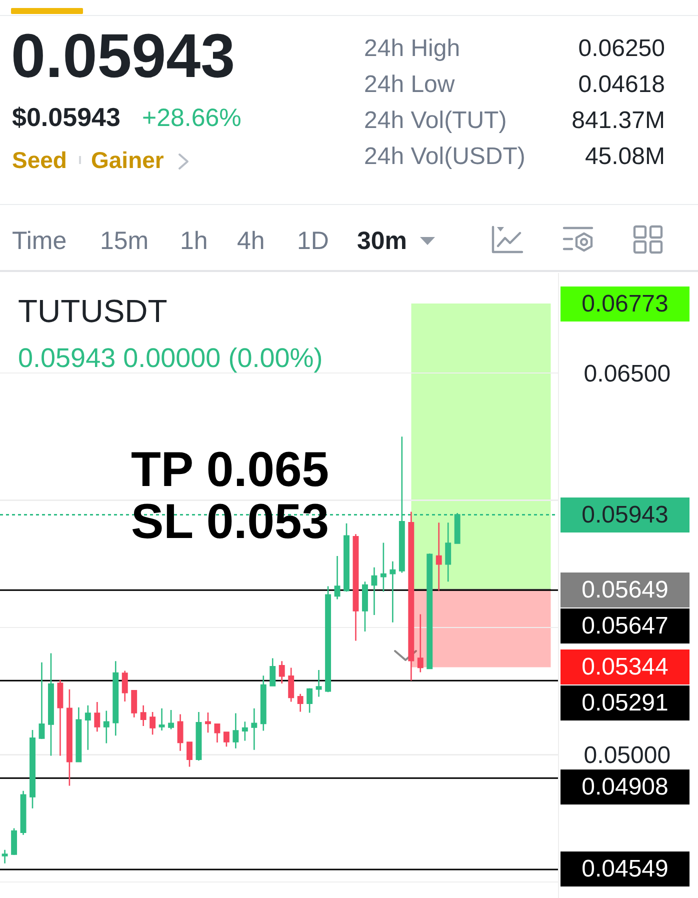 Image resolution: width=698 pixels, height=898 pixels. I want to click on text: +28.66%, so click(192, 118).